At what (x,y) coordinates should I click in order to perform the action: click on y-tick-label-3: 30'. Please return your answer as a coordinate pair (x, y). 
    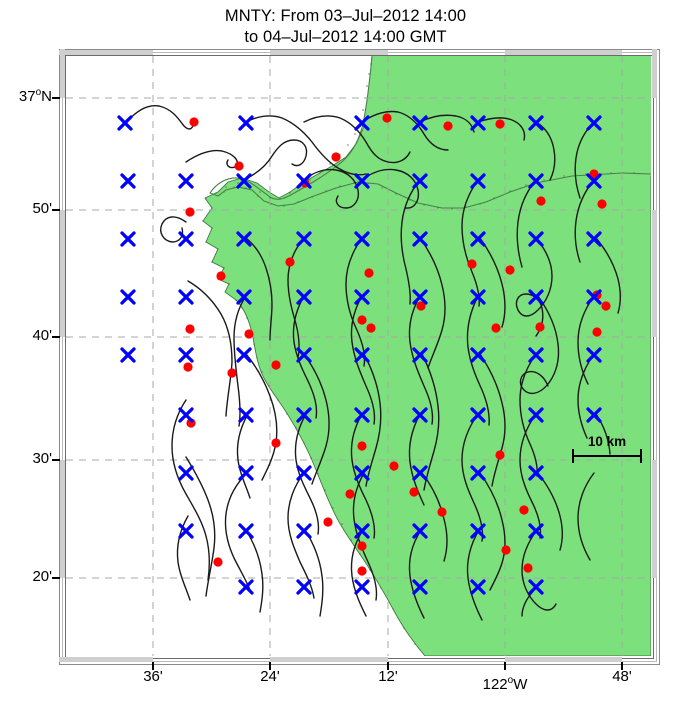
    Looking at the image, I should click on (42, 458).